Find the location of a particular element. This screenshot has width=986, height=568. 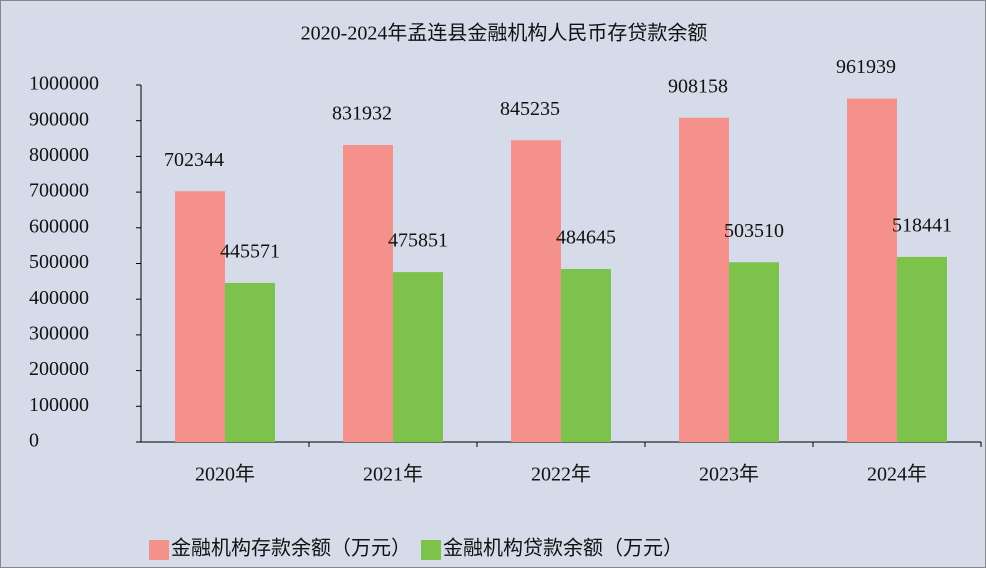

data-label: 908158 is located at coordinates (698, 86).